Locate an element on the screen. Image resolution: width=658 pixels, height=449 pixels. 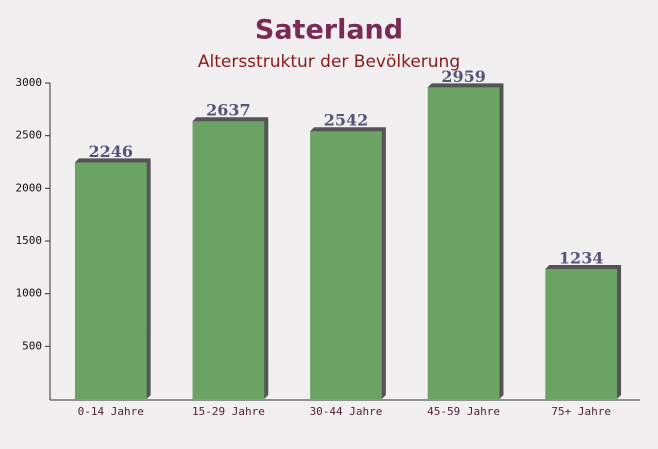
x-tick-label: 30-44 Jahre is located at coordinates (346, 411).